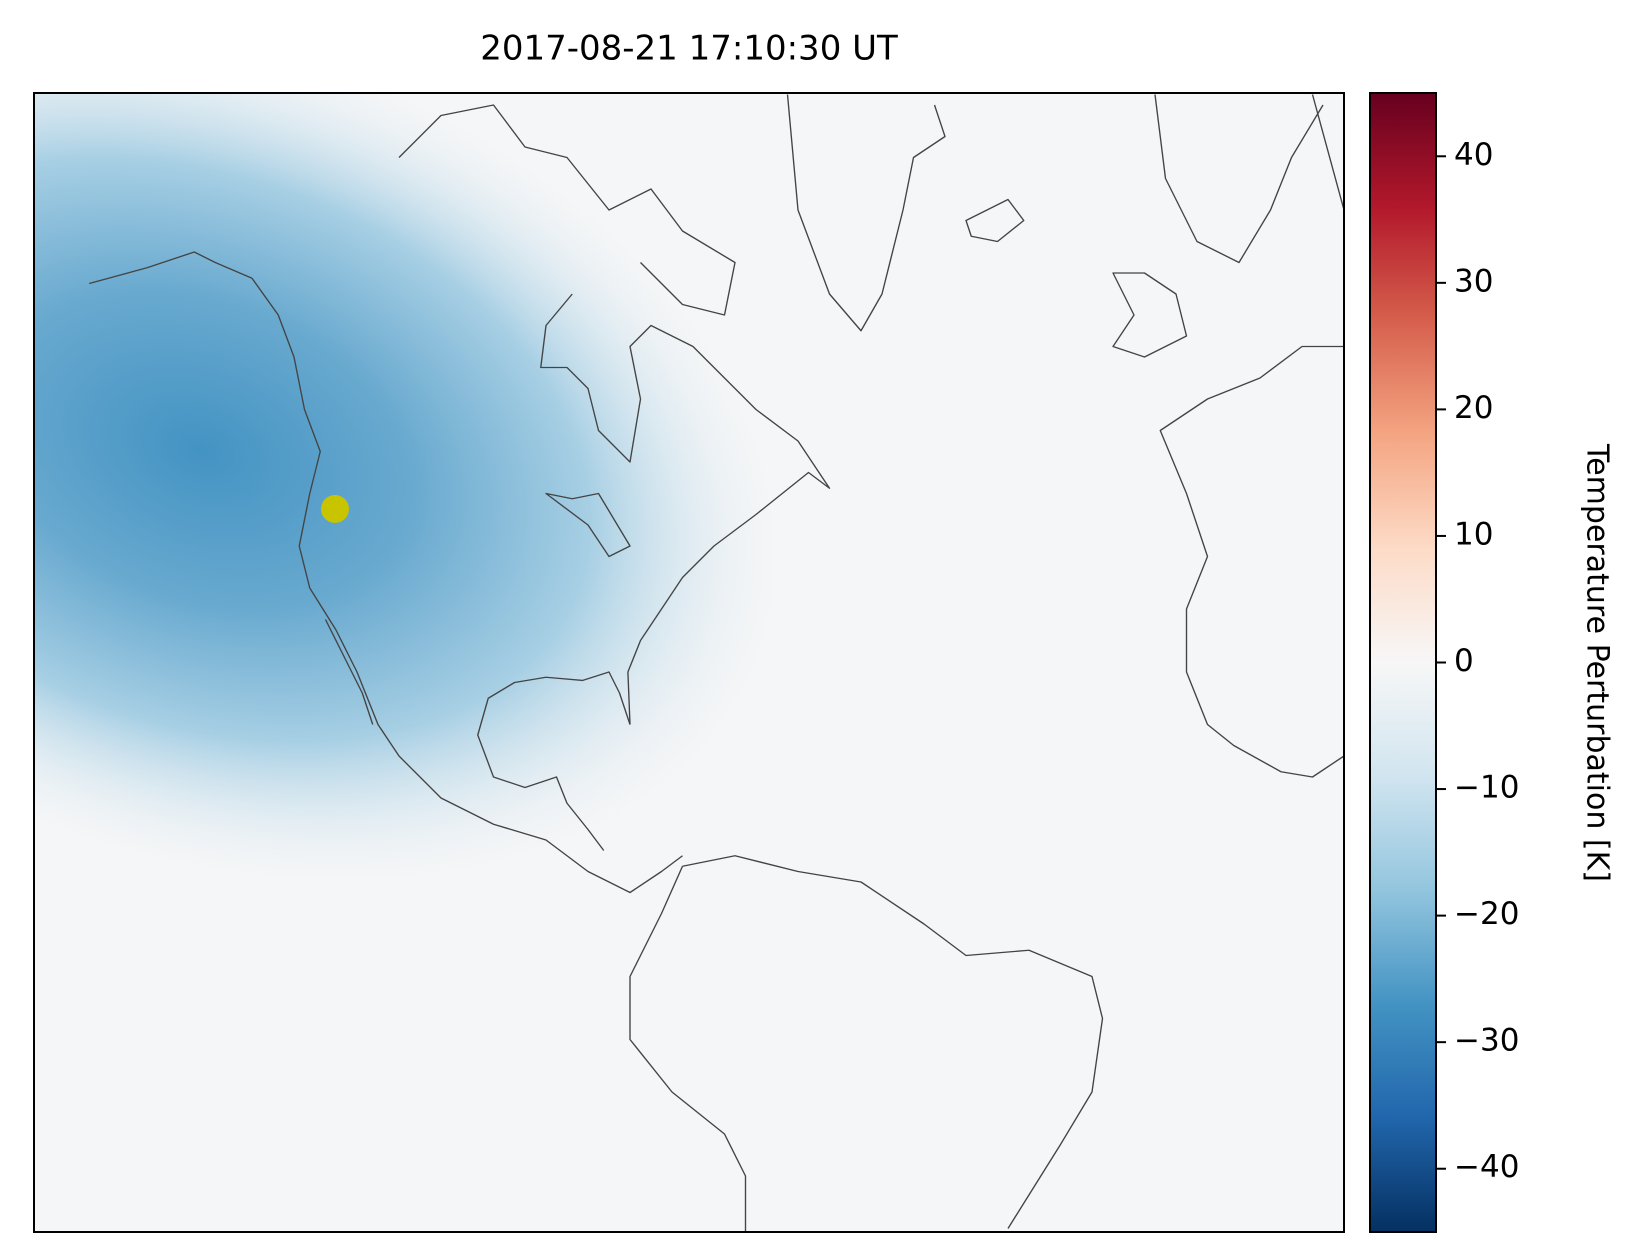 Image resolution: width=1638 pixels, height=1260 pixels. I want to click on colorbar-tick-label: 10, so click(1473, 534).